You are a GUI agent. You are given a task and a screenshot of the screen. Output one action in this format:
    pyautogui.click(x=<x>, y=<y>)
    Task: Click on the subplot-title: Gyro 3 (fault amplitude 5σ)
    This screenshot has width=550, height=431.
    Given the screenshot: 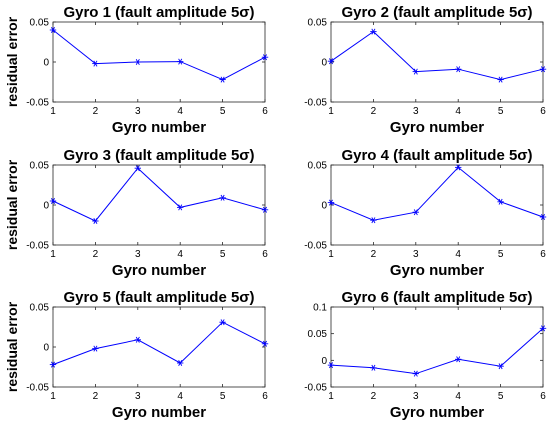 What is the action you would take?
    pyautogui.click(x=158, y=155)
    